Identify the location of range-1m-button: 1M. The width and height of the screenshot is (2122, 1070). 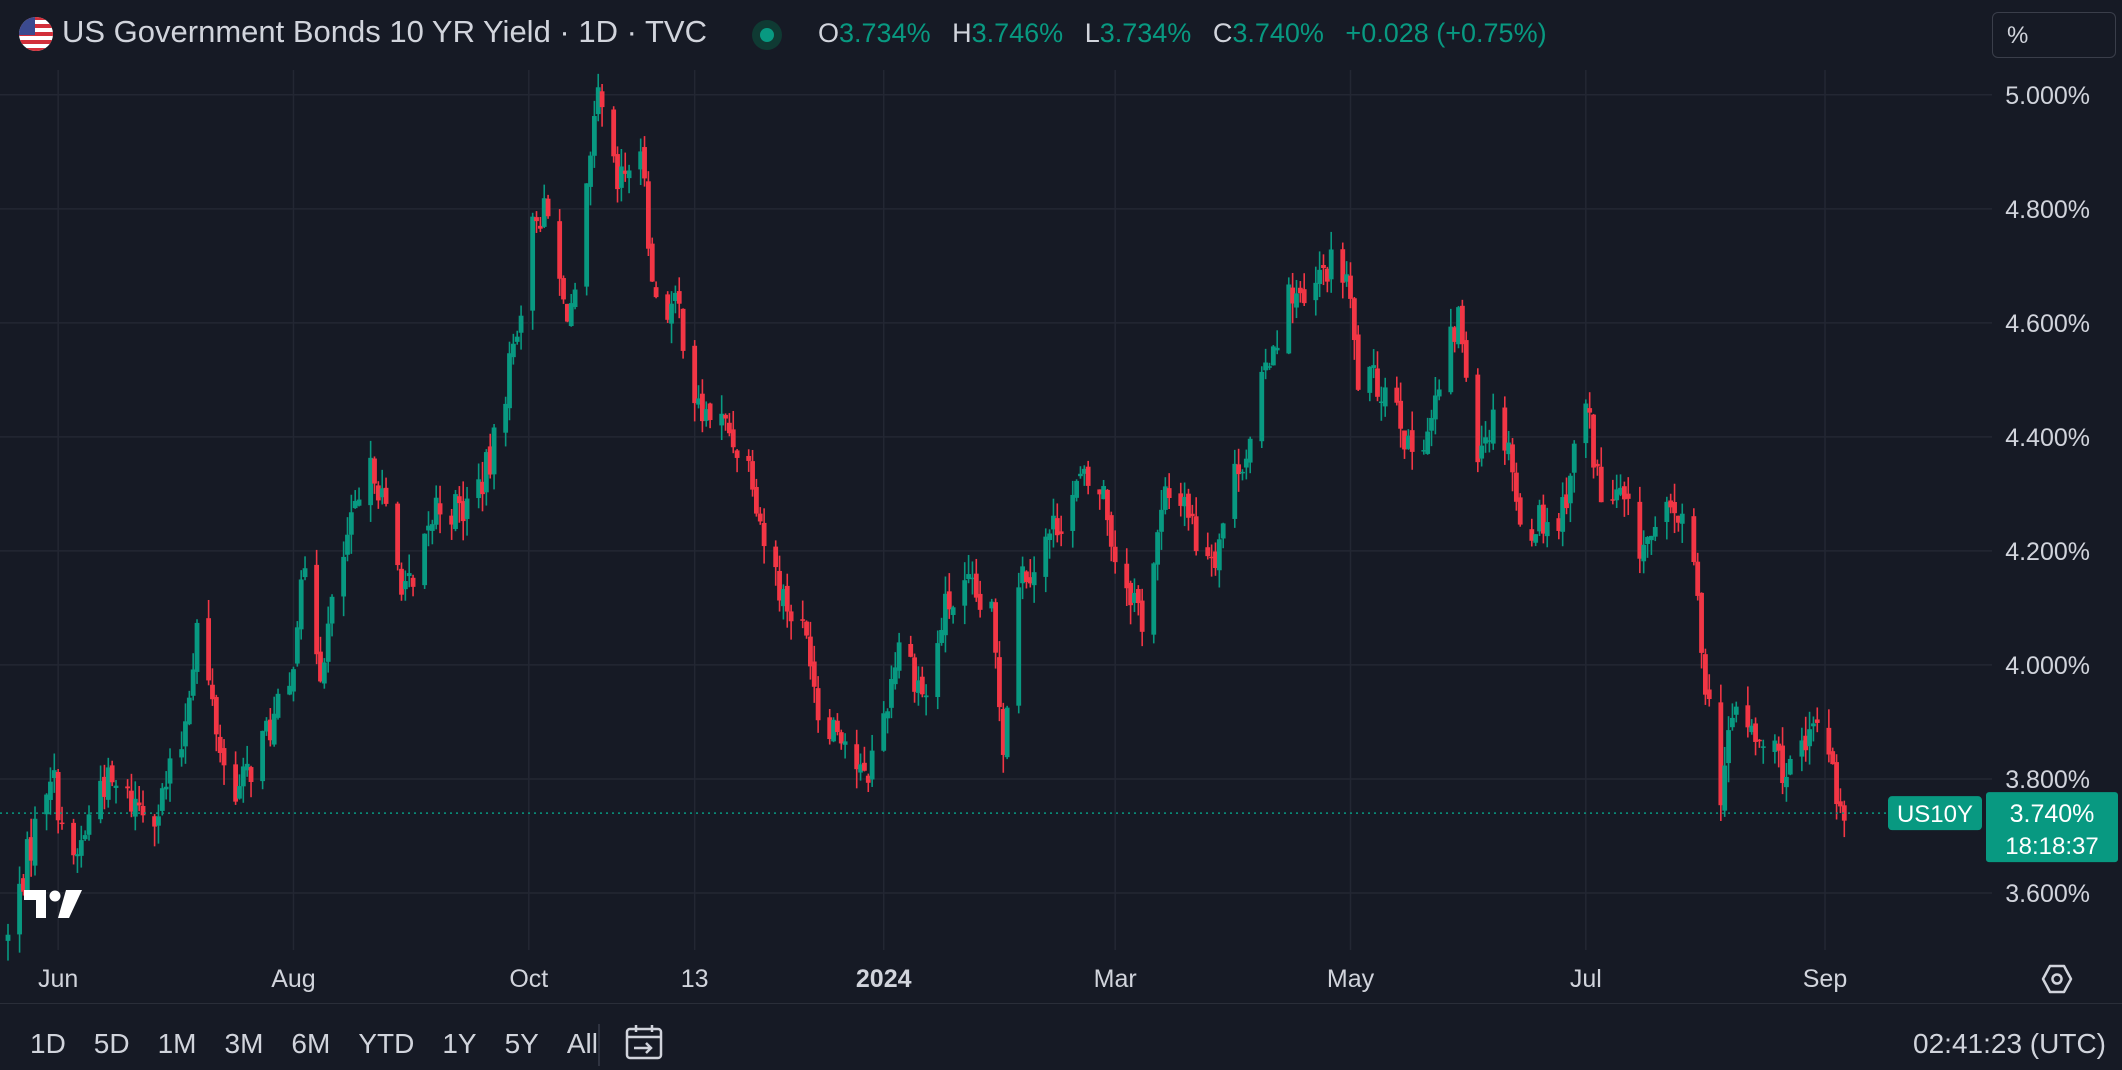
(177, 1043).